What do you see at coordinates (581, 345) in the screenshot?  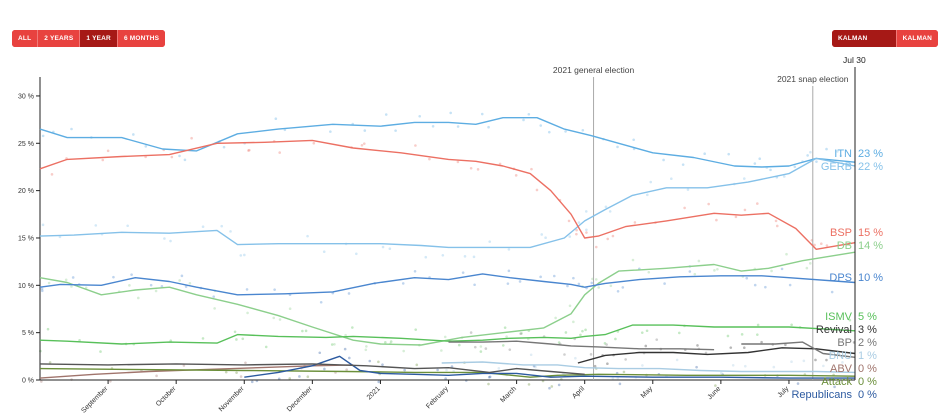 I see `series-line-bp` at bounding box center [581, 345].